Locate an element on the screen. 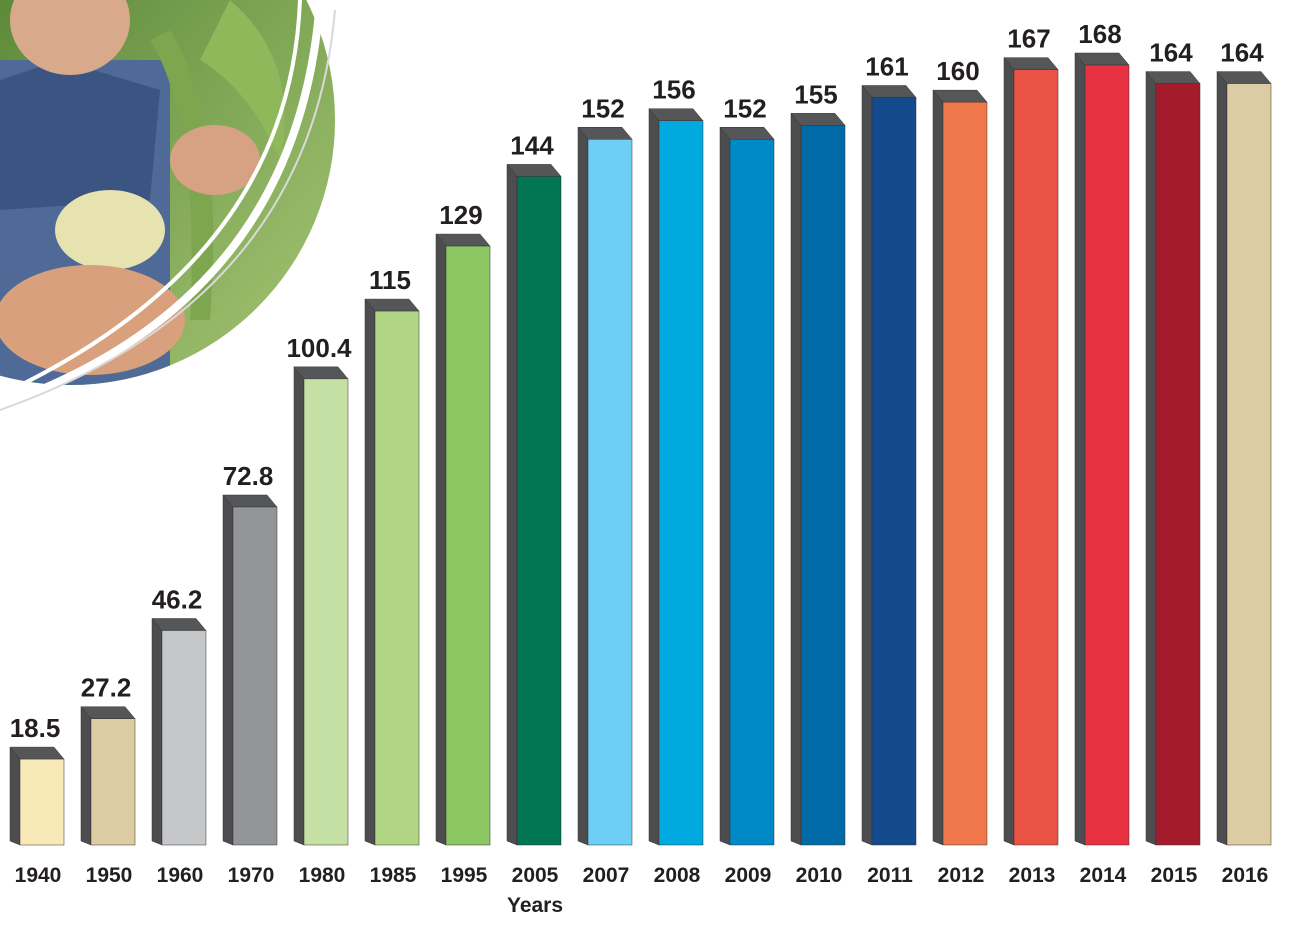 Image resolution: width=1300 pixels, height=927 pixels. value-label: 129 is located at coordinates (460, 215).